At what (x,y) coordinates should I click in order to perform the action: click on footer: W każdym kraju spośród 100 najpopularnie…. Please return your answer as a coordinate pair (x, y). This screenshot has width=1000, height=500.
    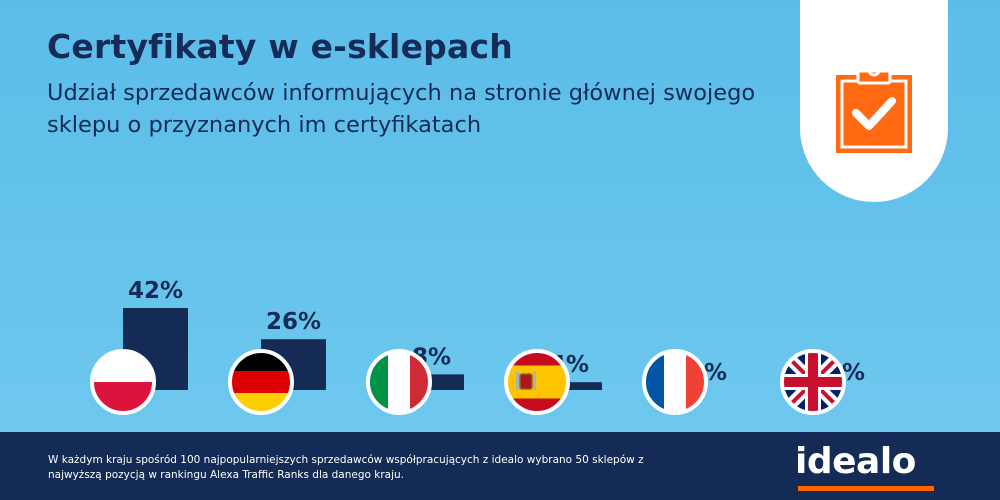
    Looking at the image, I should click on (500, 466).